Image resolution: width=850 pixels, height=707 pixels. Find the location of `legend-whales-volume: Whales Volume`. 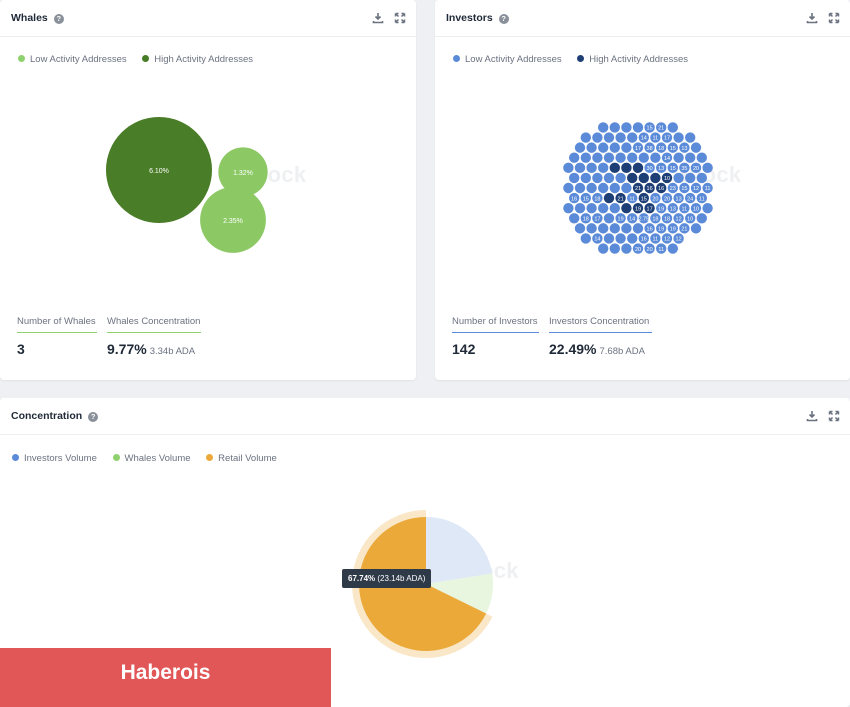

legend-whales-volume: Whales Volume is located at coordinates (151, 458).